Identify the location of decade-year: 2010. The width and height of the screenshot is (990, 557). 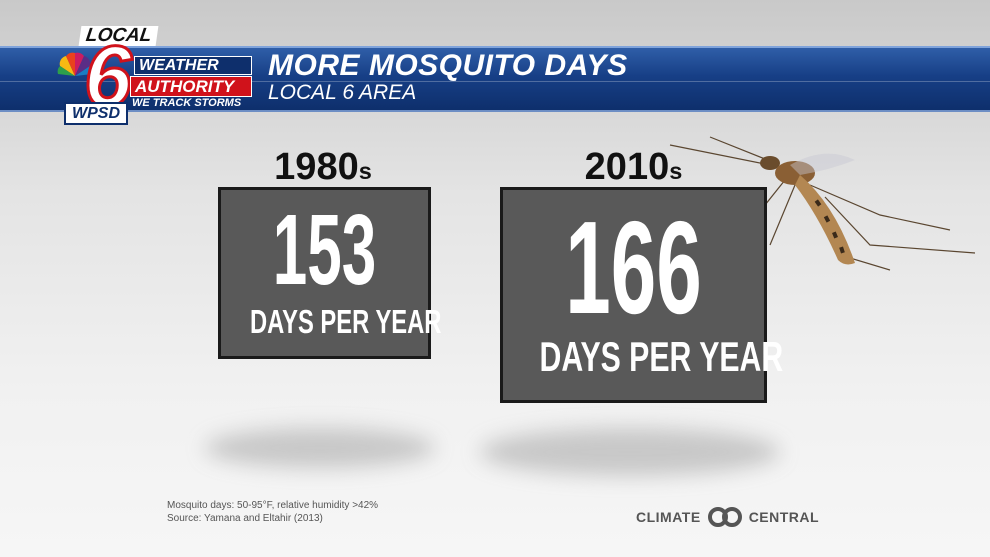
(627, 167).